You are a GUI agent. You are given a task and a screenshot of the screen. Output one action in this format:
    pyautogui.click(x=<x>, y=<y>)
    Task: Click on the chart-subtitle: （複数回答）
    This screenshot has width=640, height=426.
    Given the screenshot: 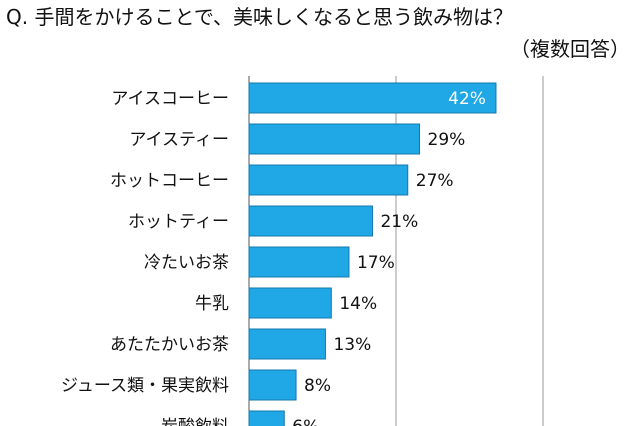 What is the action you would take?
    pyautogui.click(x=570, y=49)
    